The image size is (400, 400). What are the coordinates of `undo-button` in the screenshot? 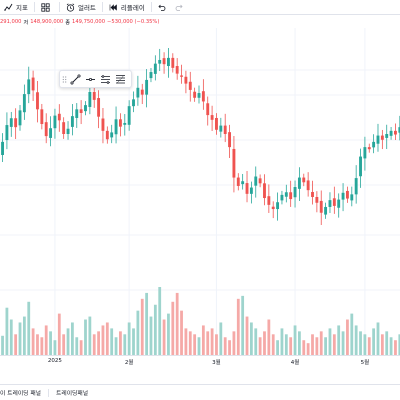 It's located at (163, 7).